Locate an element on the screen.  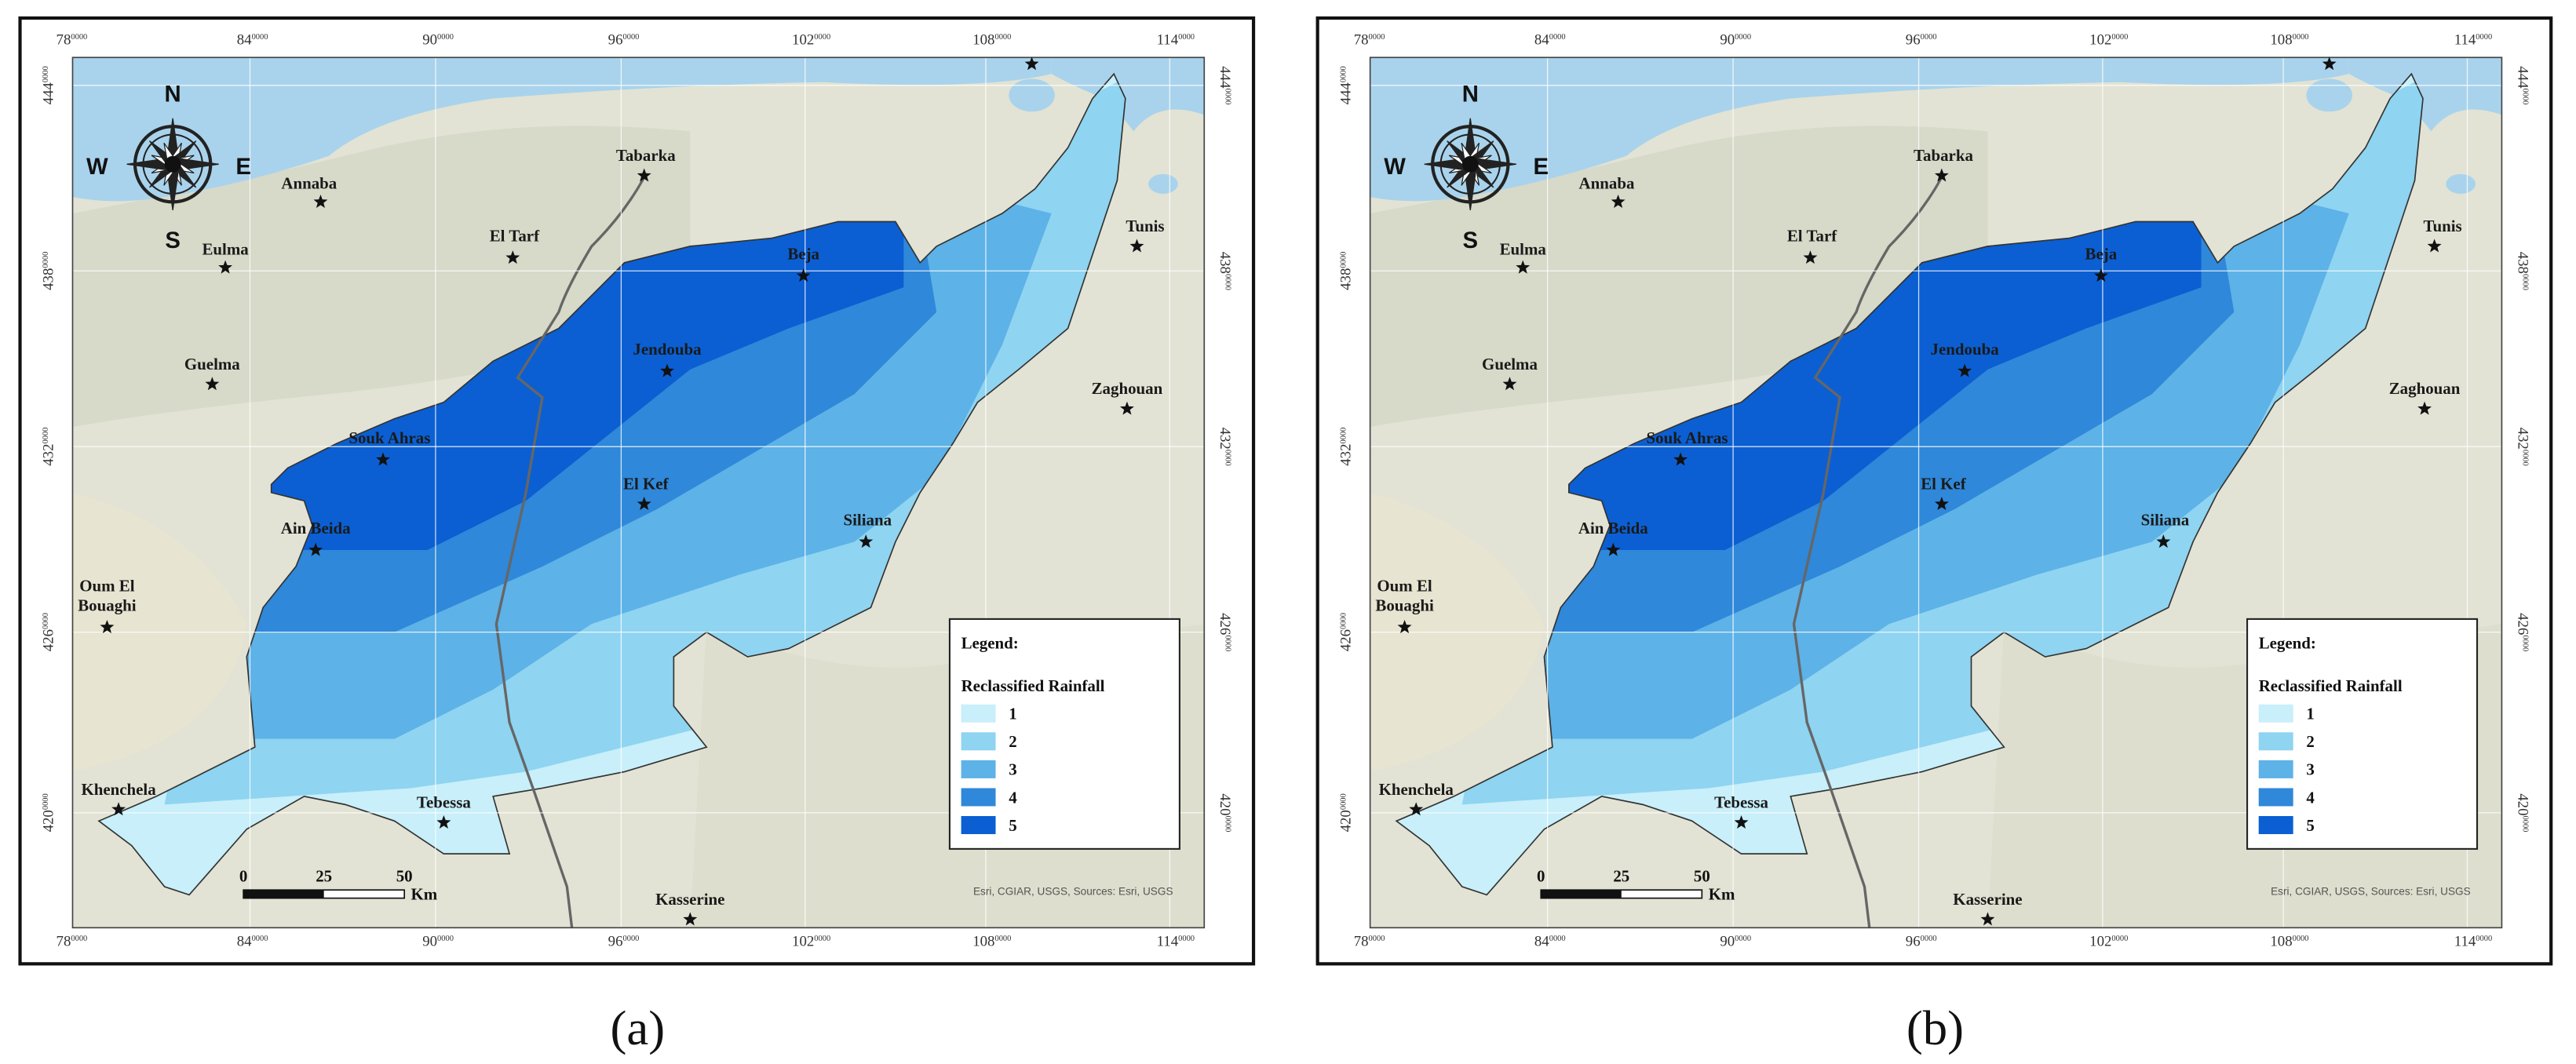
compass-north: N is located at coordinates (1470, 94).